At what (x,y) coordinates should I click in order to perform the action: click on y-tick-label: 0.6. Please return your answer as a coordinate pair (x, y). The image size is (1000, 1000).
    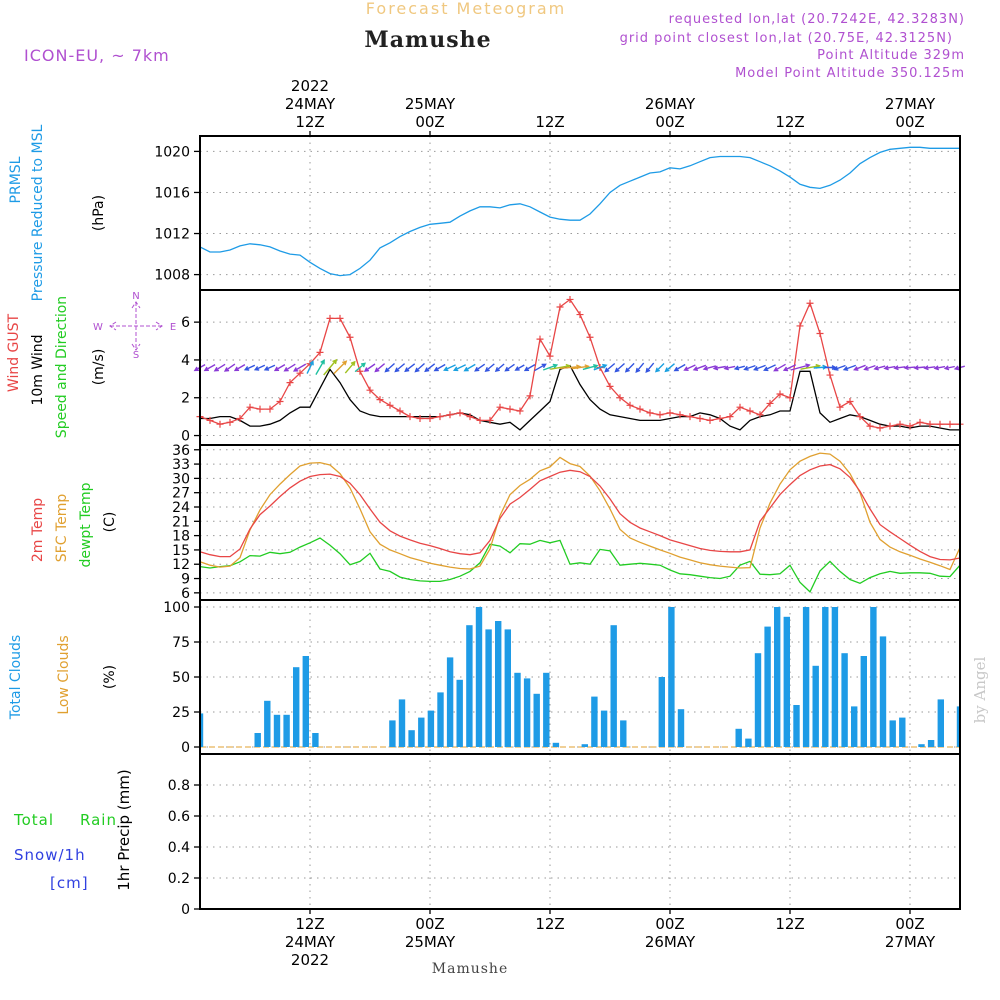
    Looking at the image, I should click on (179, 817).